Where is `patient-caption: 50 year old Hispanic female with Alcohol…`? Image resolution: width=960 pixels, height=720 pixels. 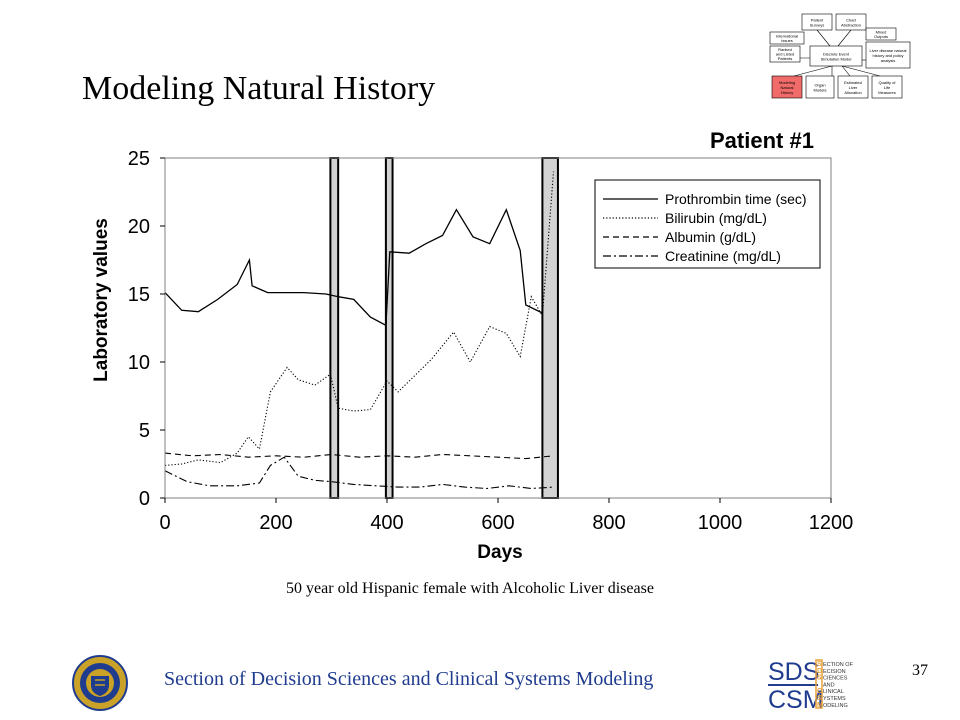
patient-caption: 50 year old Hispanic female with Alcohol… is located at coordinates (470, 588).